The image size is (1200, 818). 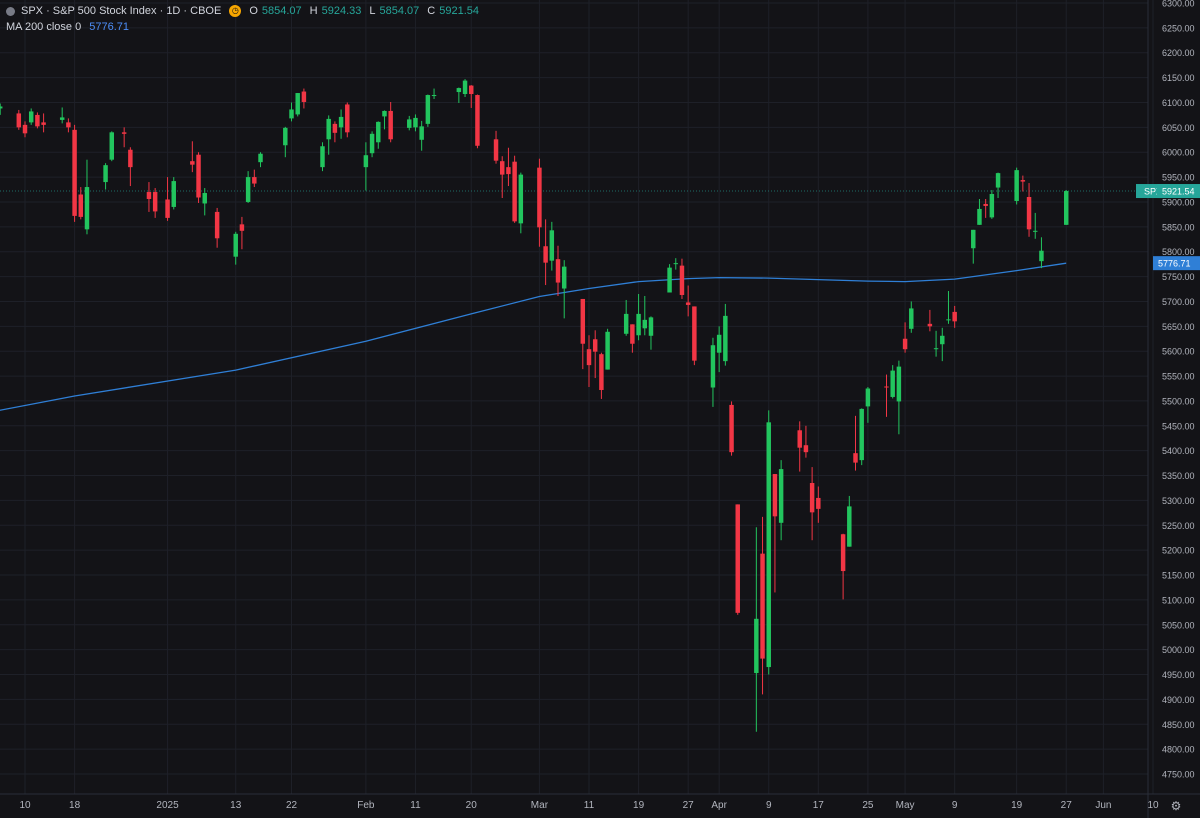 What do you see at coordinates (253, 11) in the screenshot?
I see `open-key: O` at bounding box center [253, 11].